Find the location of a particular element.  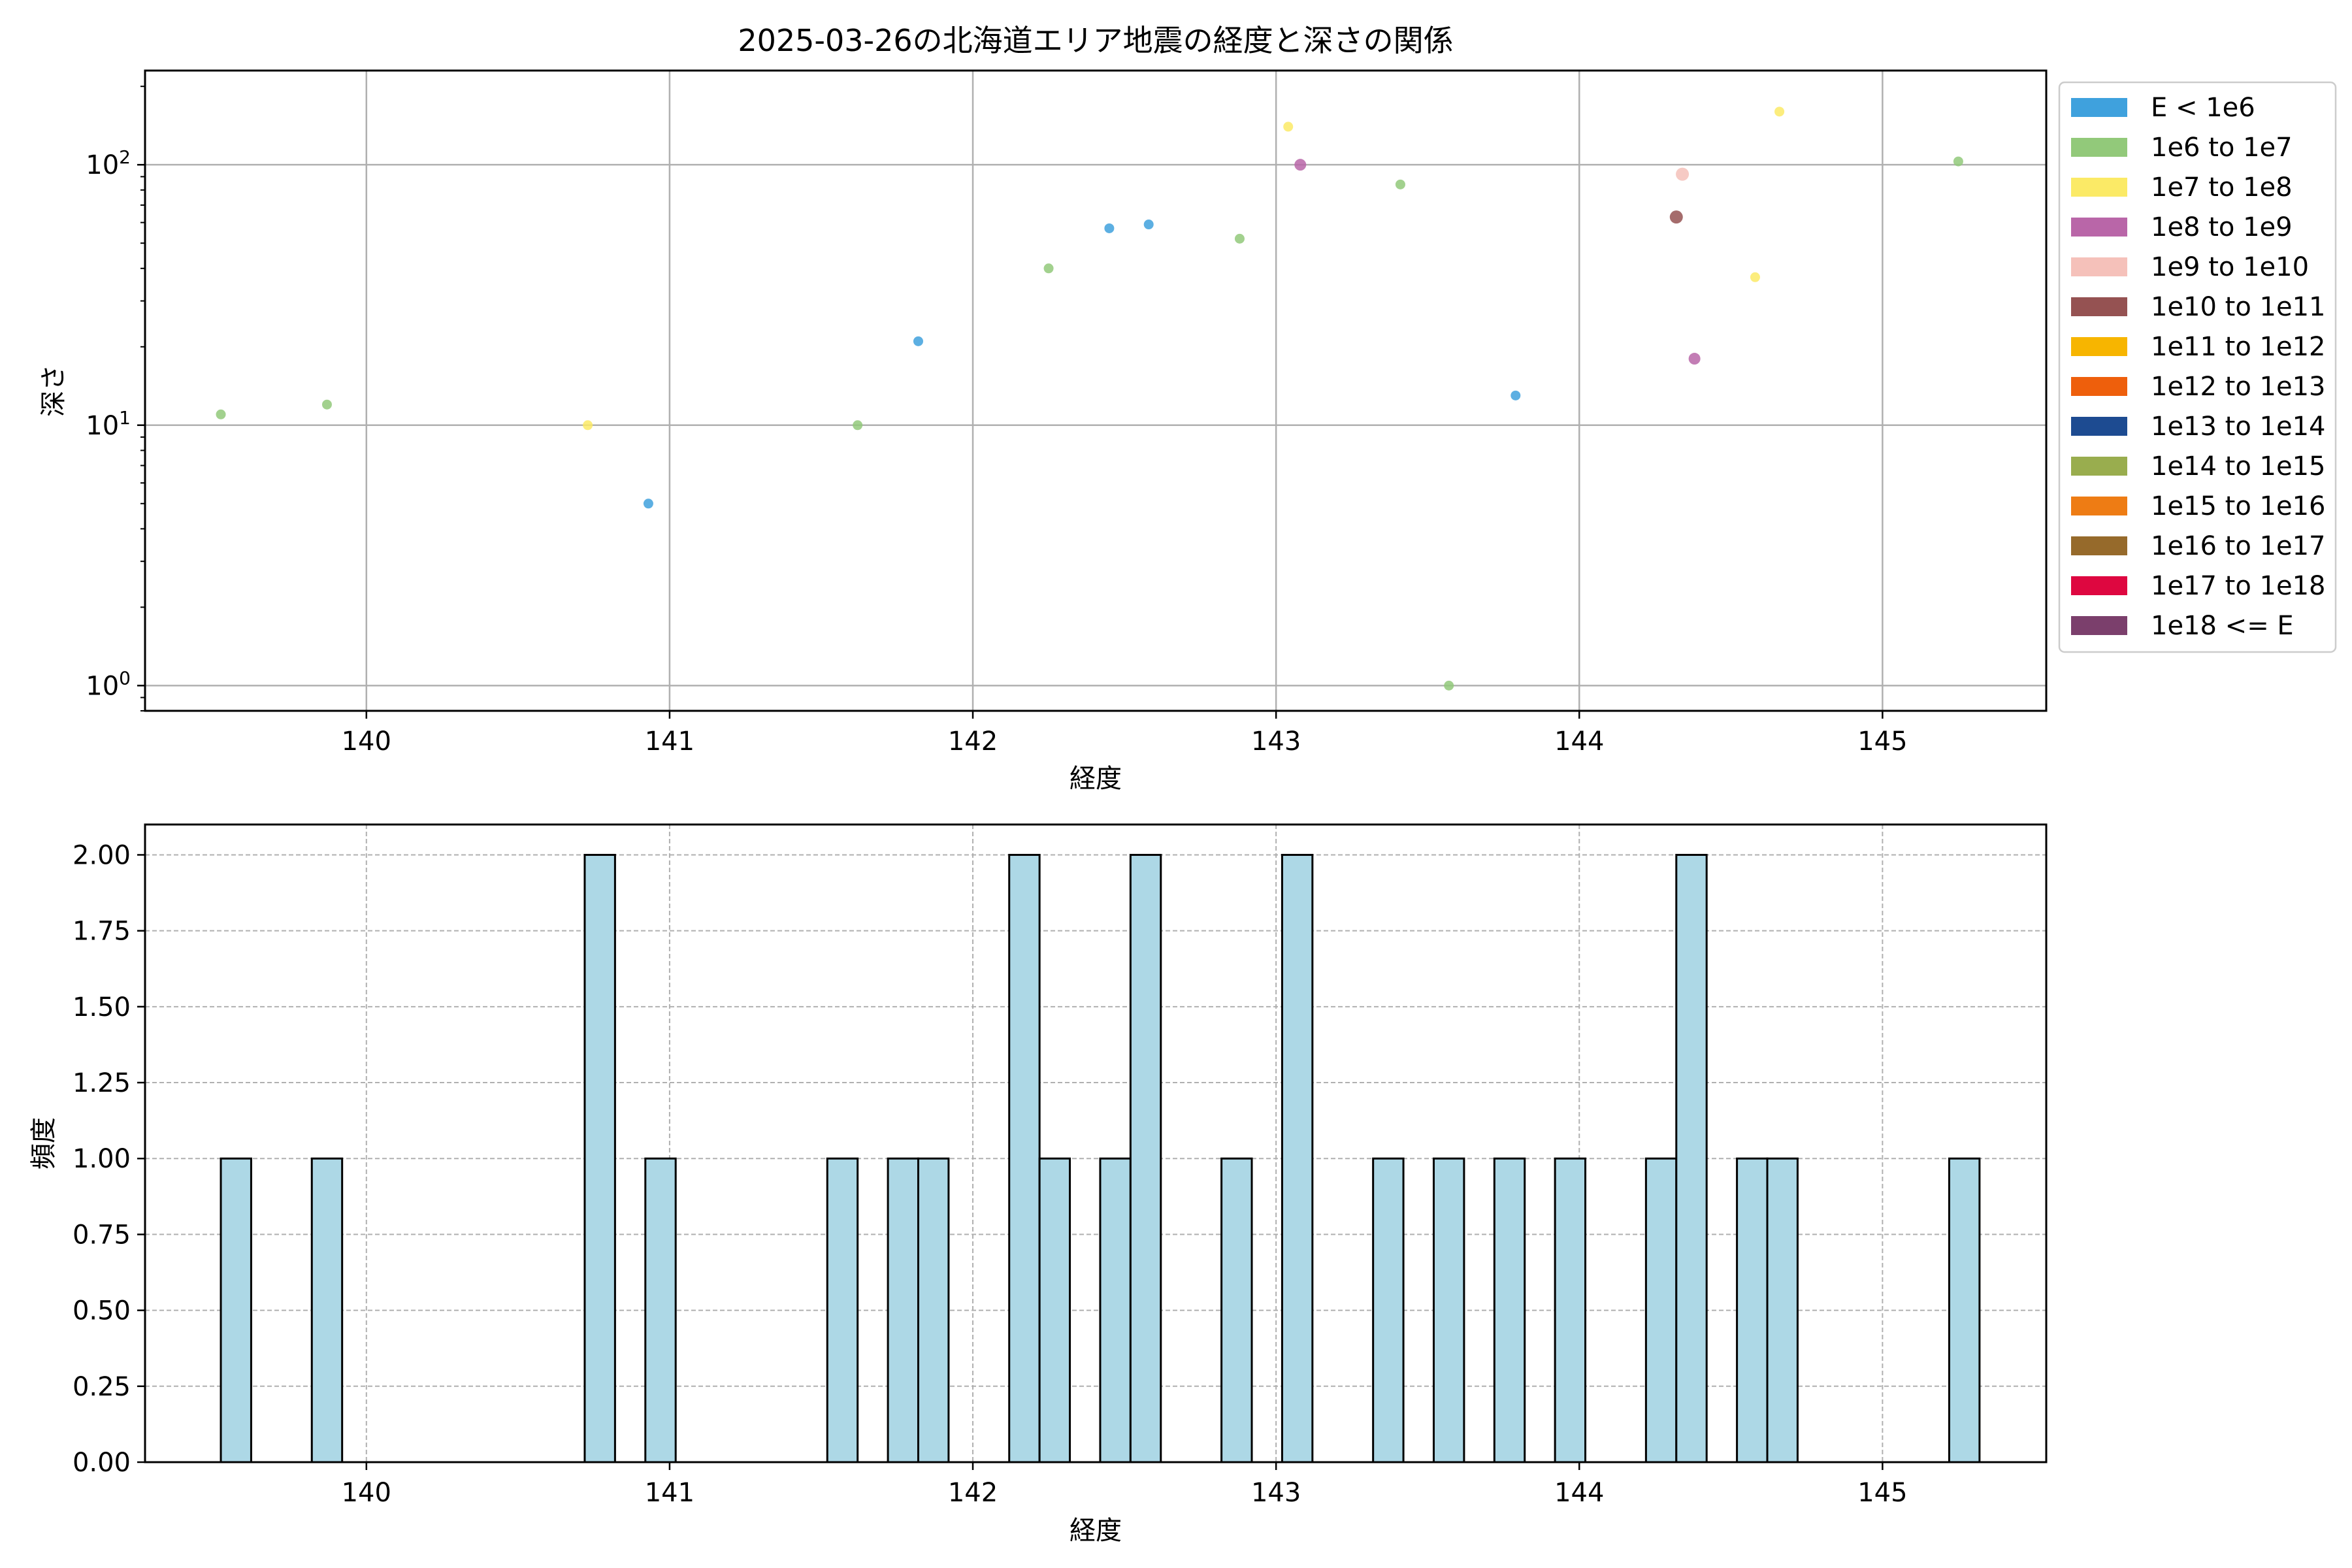

legend-label: 1e6 to 1e7 is located at coordinates (2222, 148).